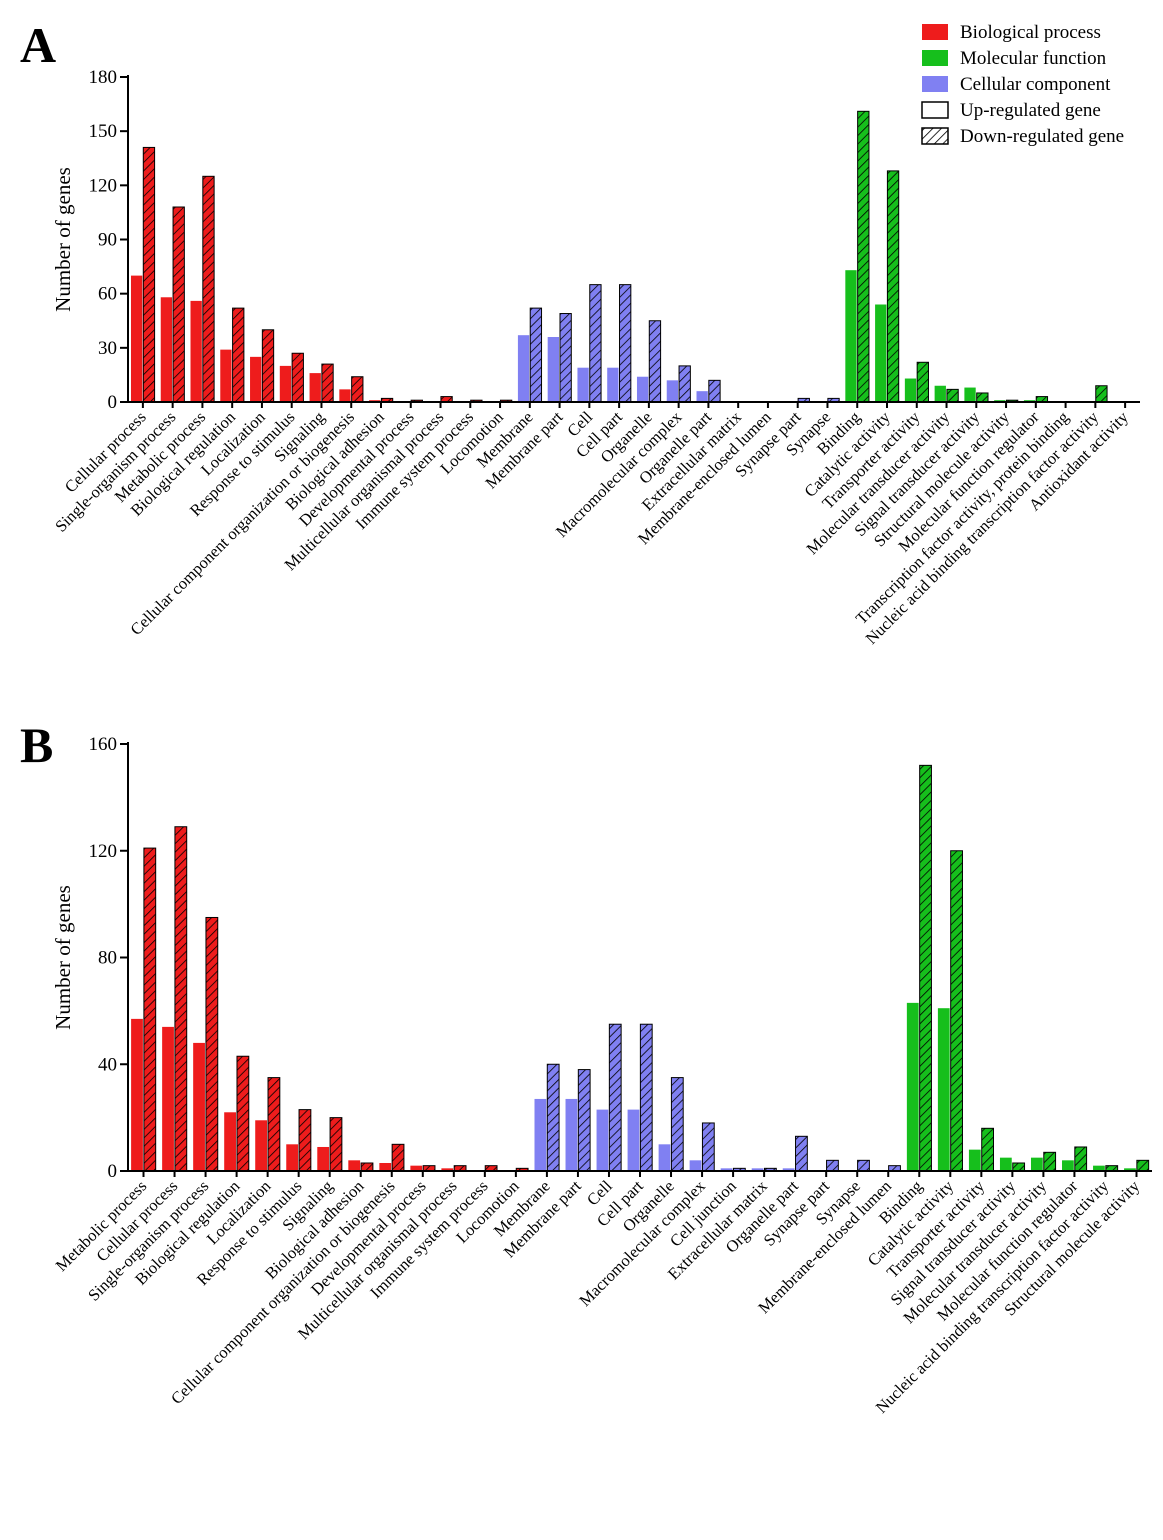 The width and height of the screenshot is (1163, 1540). What do you see at coordinates (1042, 136) in the screenshot?
I see `legend-label: Down-regulated gene` at bounding box center [1042, 136].